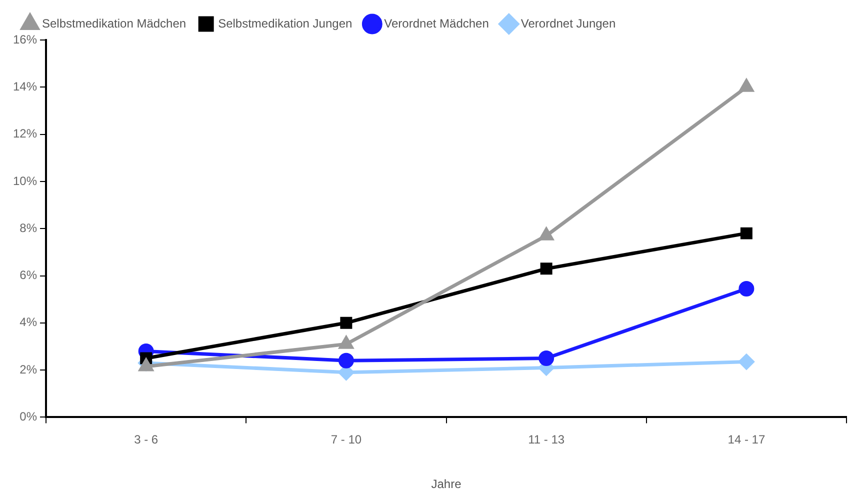 The width and height of the screenshot is (856, 502). What do you see at coordinates (25, 181) in the screenshot?
I see `y-tick-label: 10%` at bounding box center [25, 181].